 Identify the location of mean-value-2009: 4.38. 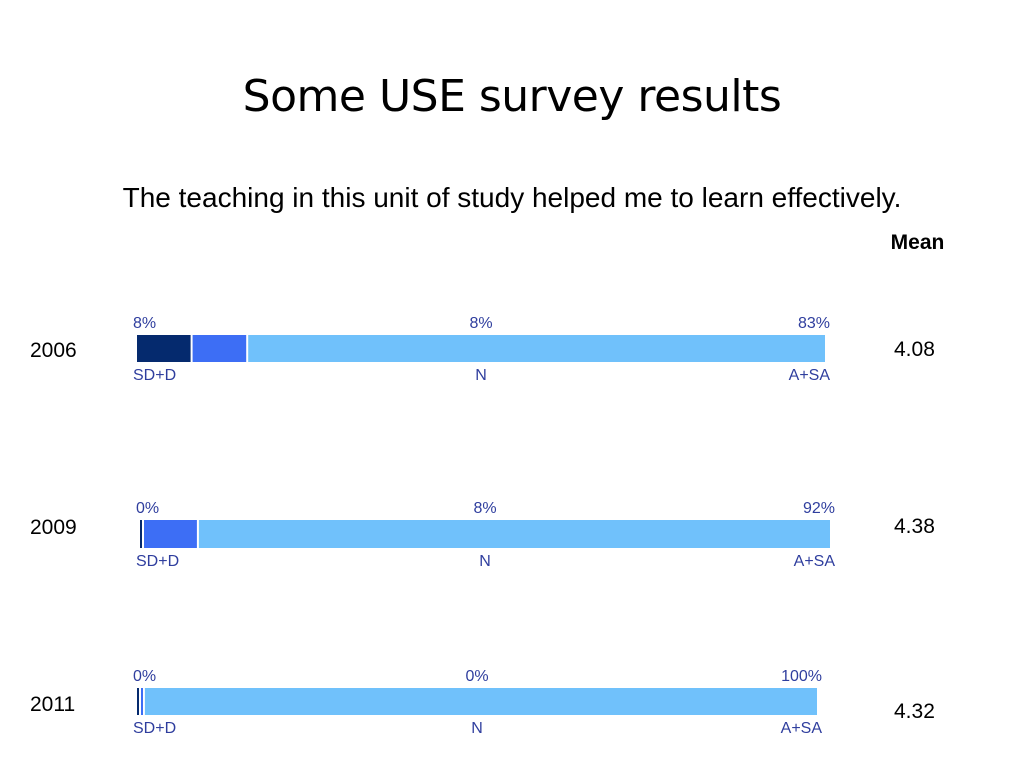
(914, 526).